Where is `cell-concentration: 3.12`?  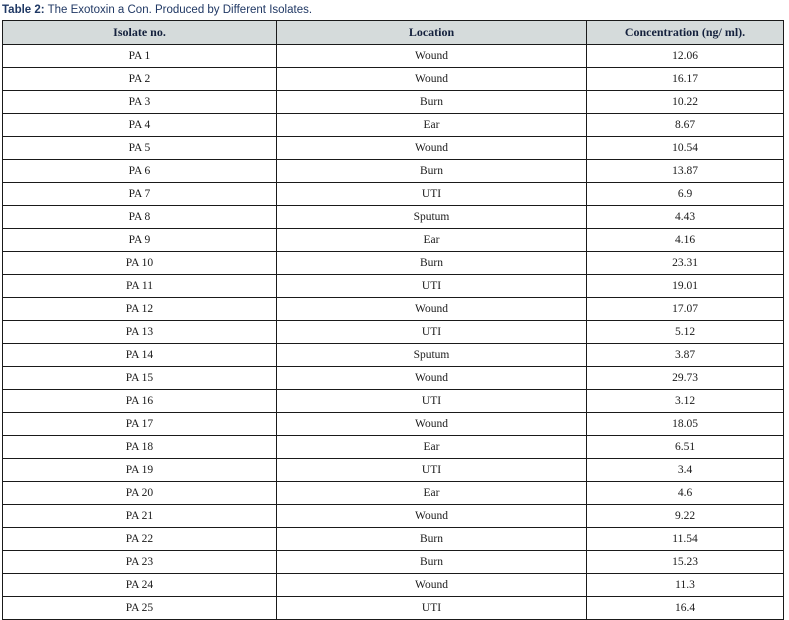
cell-concentration: 3.12 is located at coordinates (685, 401).